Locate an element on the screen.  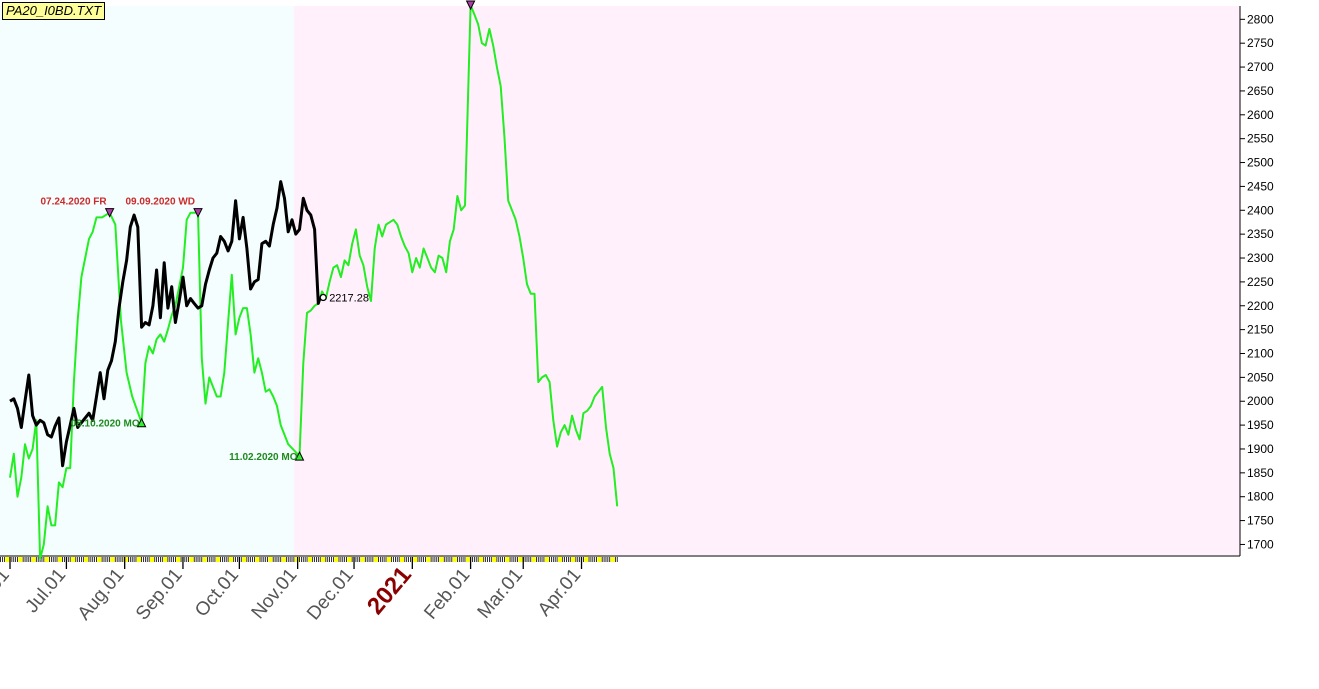
y-tick-label: 1800 is located at coordinates (1260, 497).